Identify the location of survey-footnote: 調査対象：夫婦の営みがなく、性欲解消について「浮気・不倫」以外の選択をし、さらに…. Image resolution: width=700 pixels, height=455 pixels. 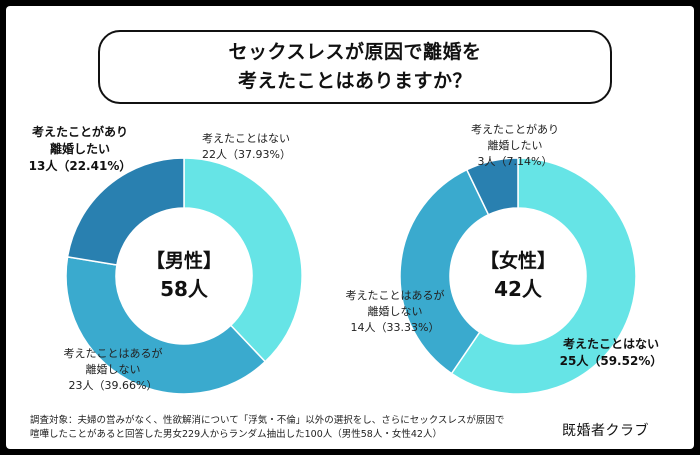
(267, 428).